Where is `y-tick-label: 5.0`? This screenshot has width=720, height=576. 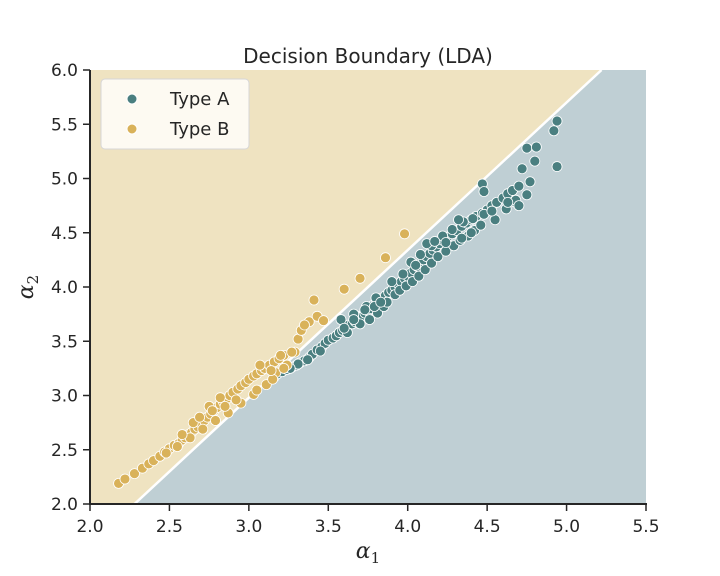 y-tick-label: 5.0 is located at coordinates (64, 180).